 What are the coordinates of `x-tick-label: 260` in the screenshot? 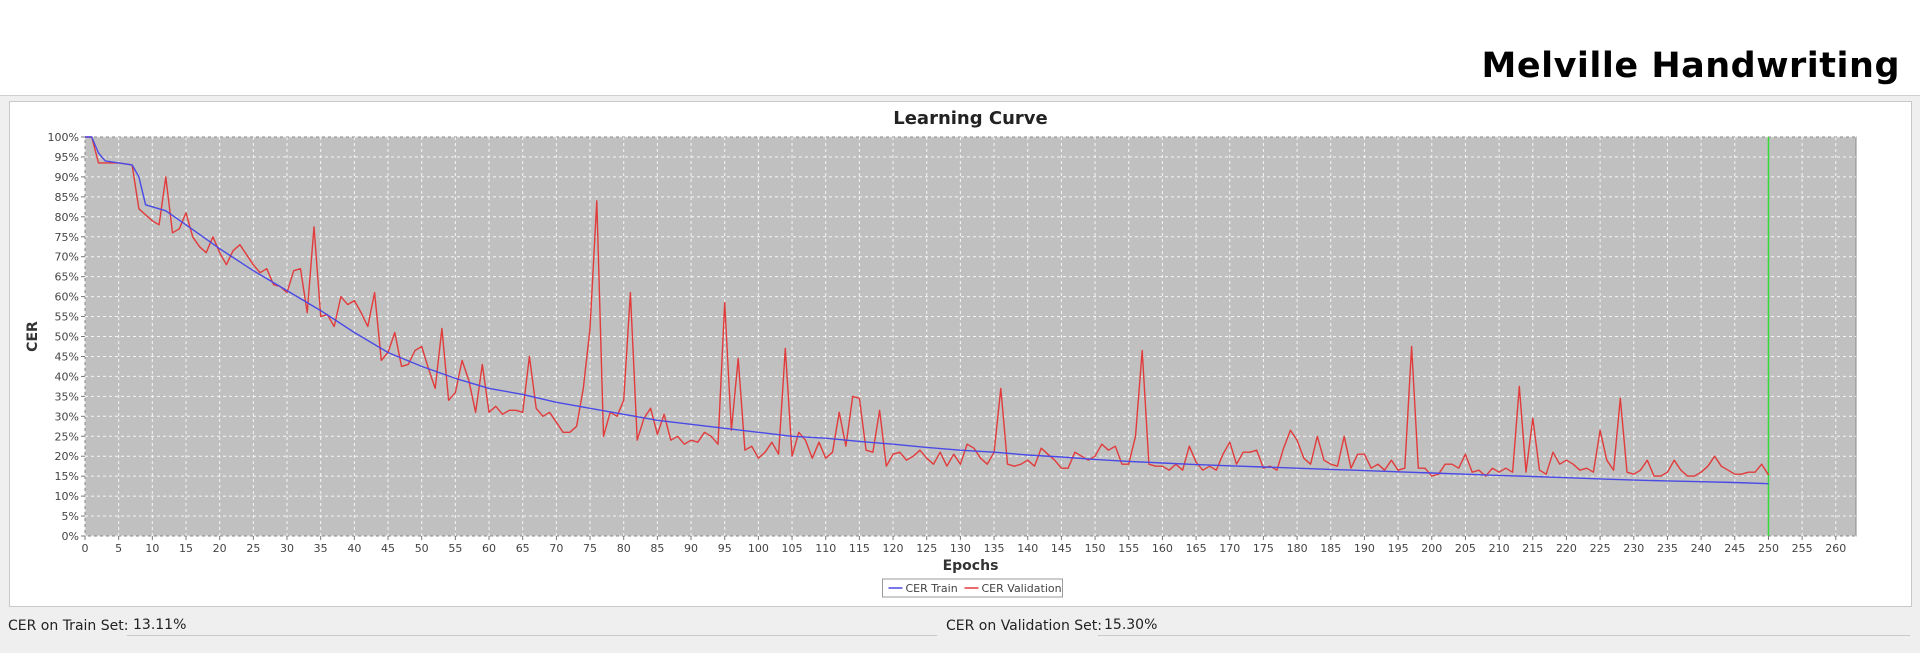 It's located at (1835, 548).